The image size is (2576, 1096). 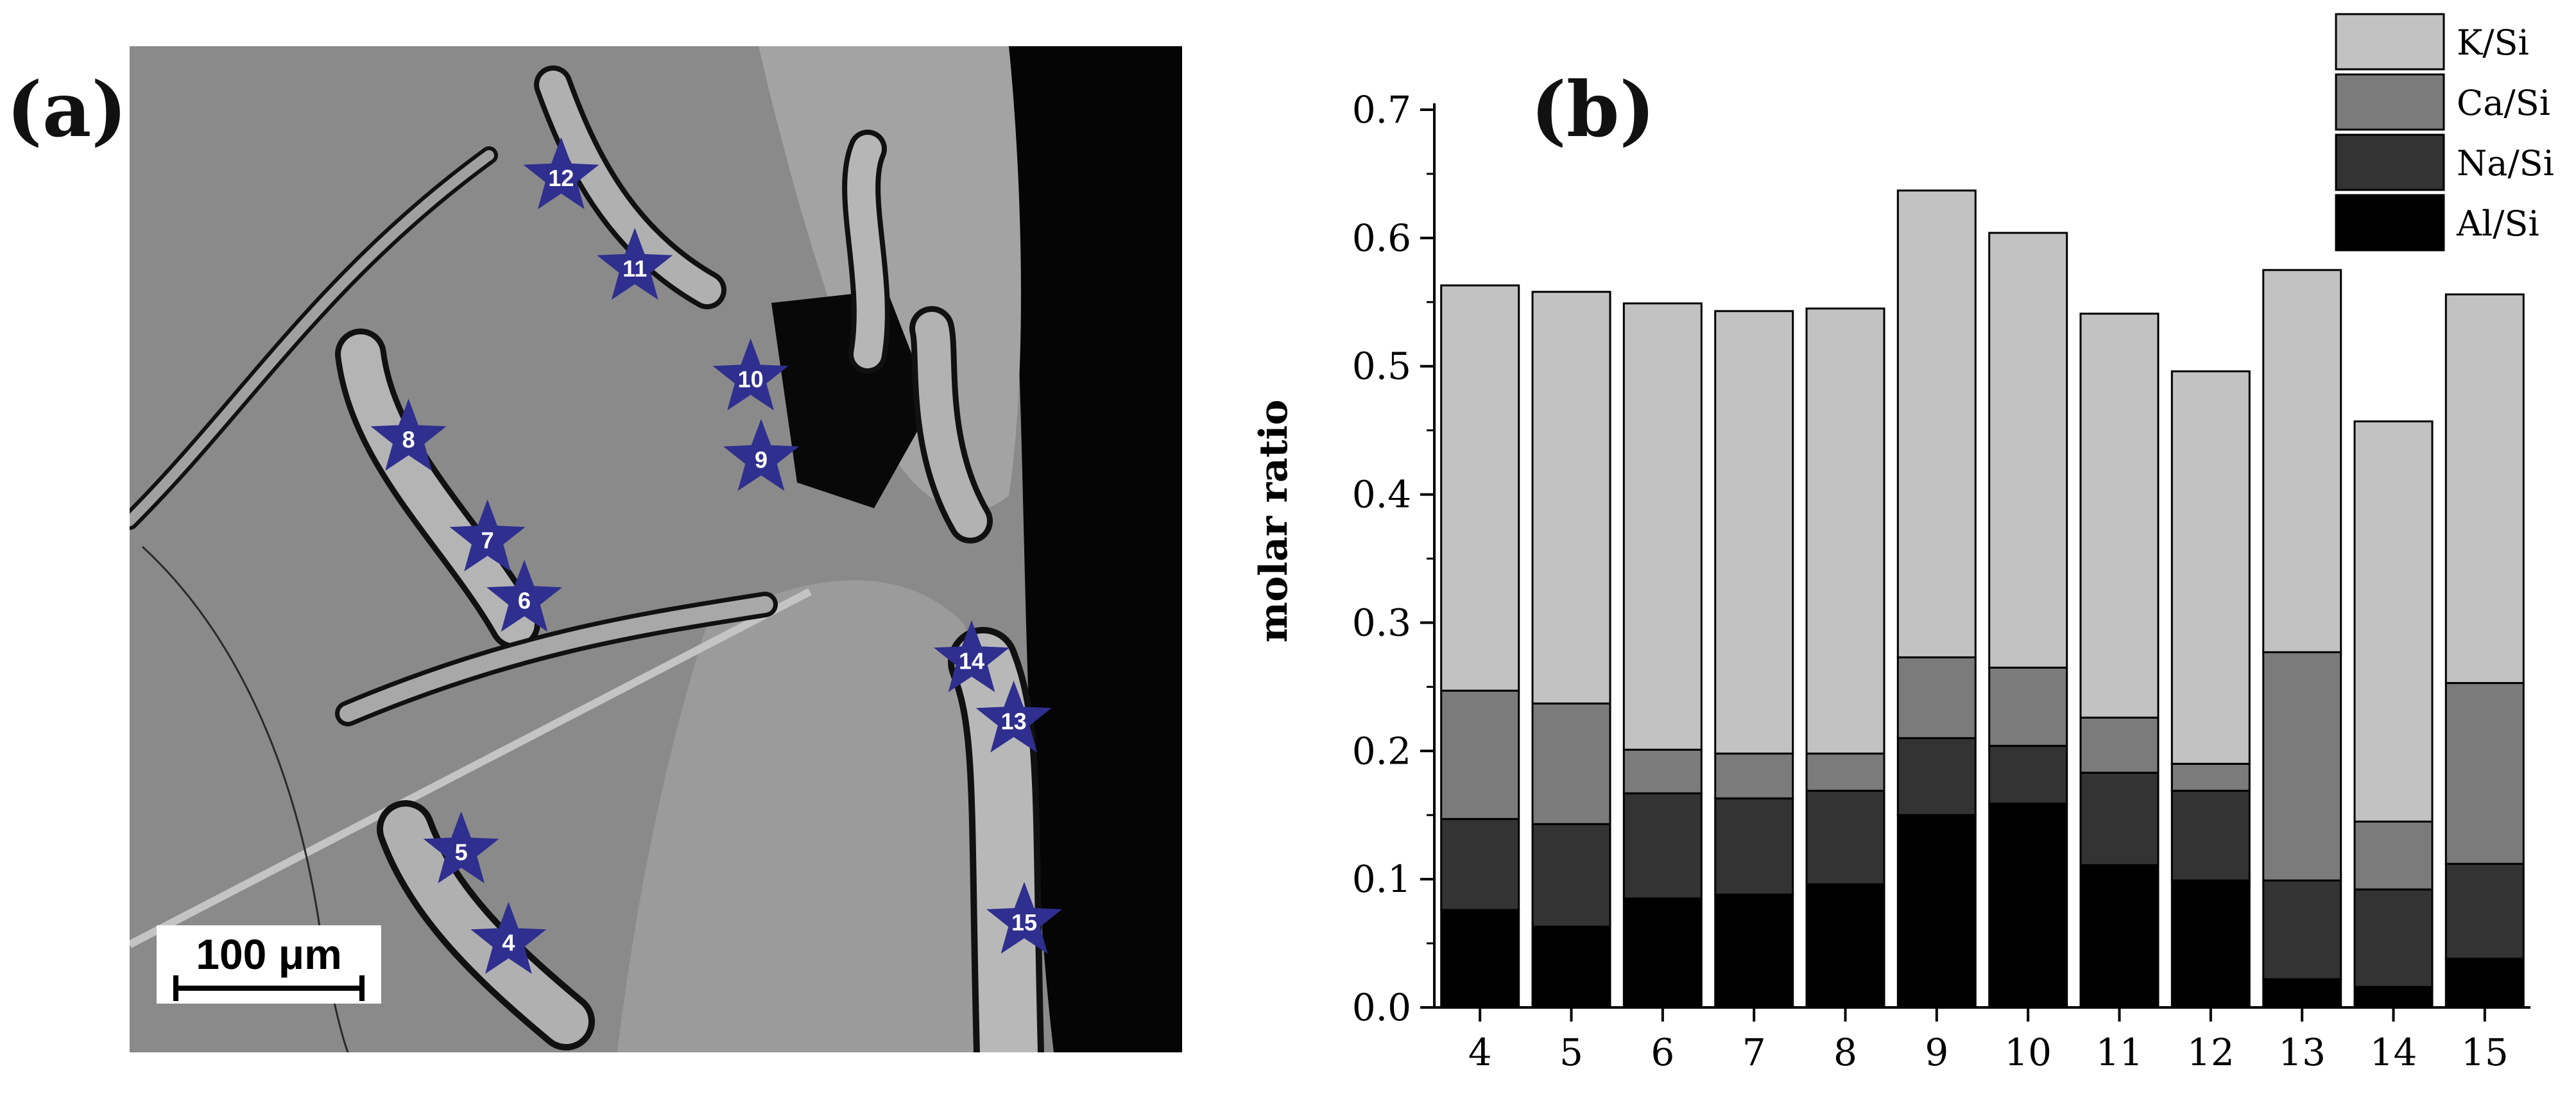 What do you see at coordinates (751, 379) in the screenshot?
I see `star-marker-label: 10` at bounding box center [751, 379].